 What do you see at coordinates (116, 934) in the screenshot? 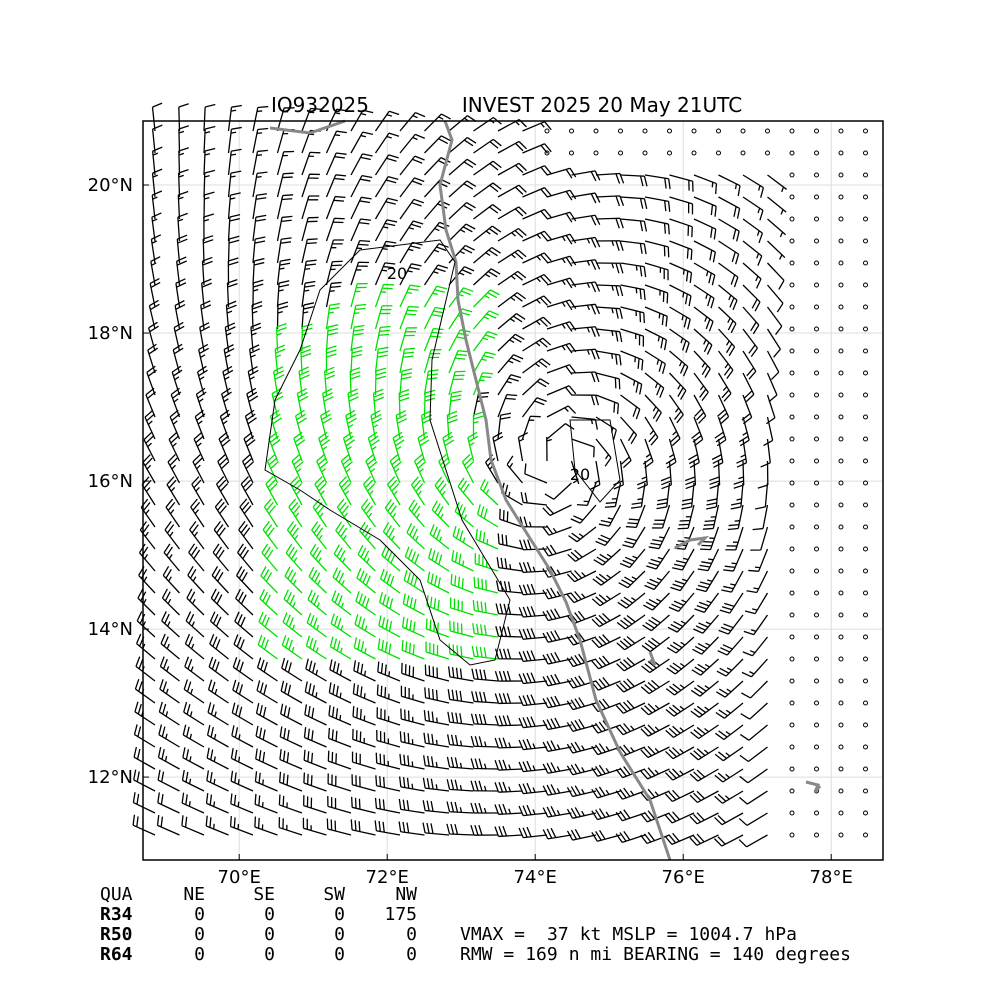
I see `table-cell: R50` at bounding box center [116, 934].